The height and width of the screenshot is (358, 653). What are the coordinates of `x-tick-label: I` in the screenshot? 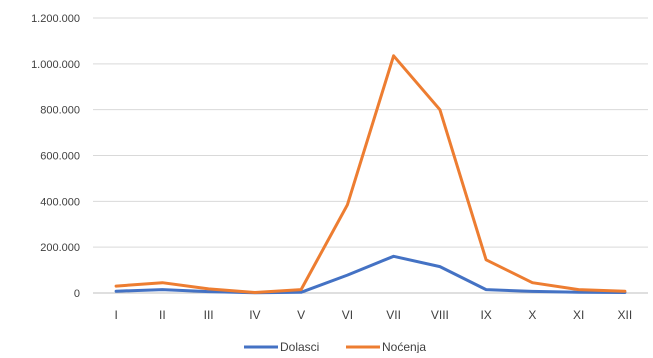 It's located at (115, 315).